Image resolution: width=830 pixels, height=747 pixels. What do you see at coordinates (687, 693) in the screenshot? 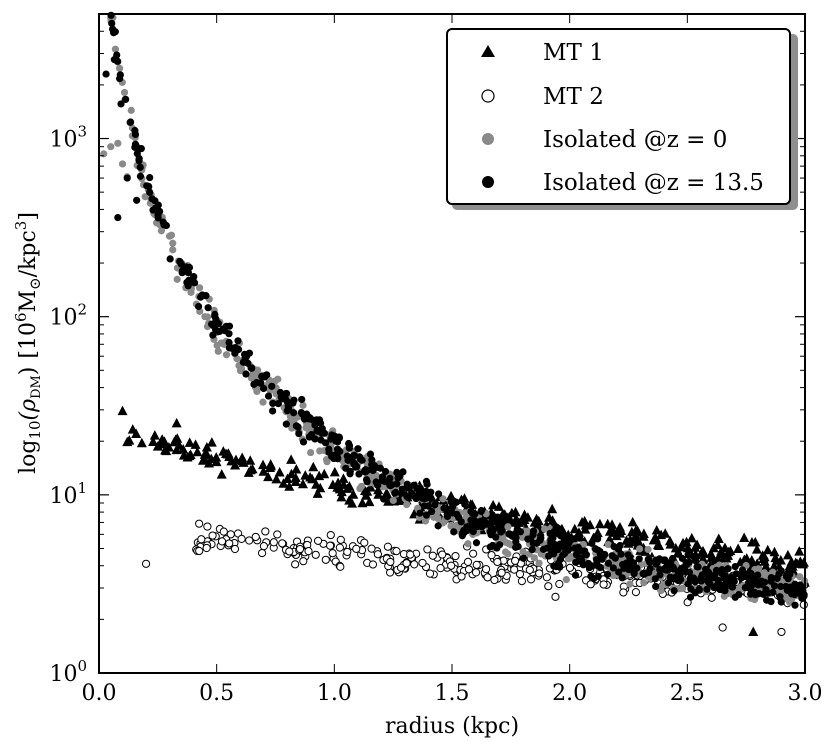
I see `x-tick-label: 2.5` at bounding box center [687, 693].